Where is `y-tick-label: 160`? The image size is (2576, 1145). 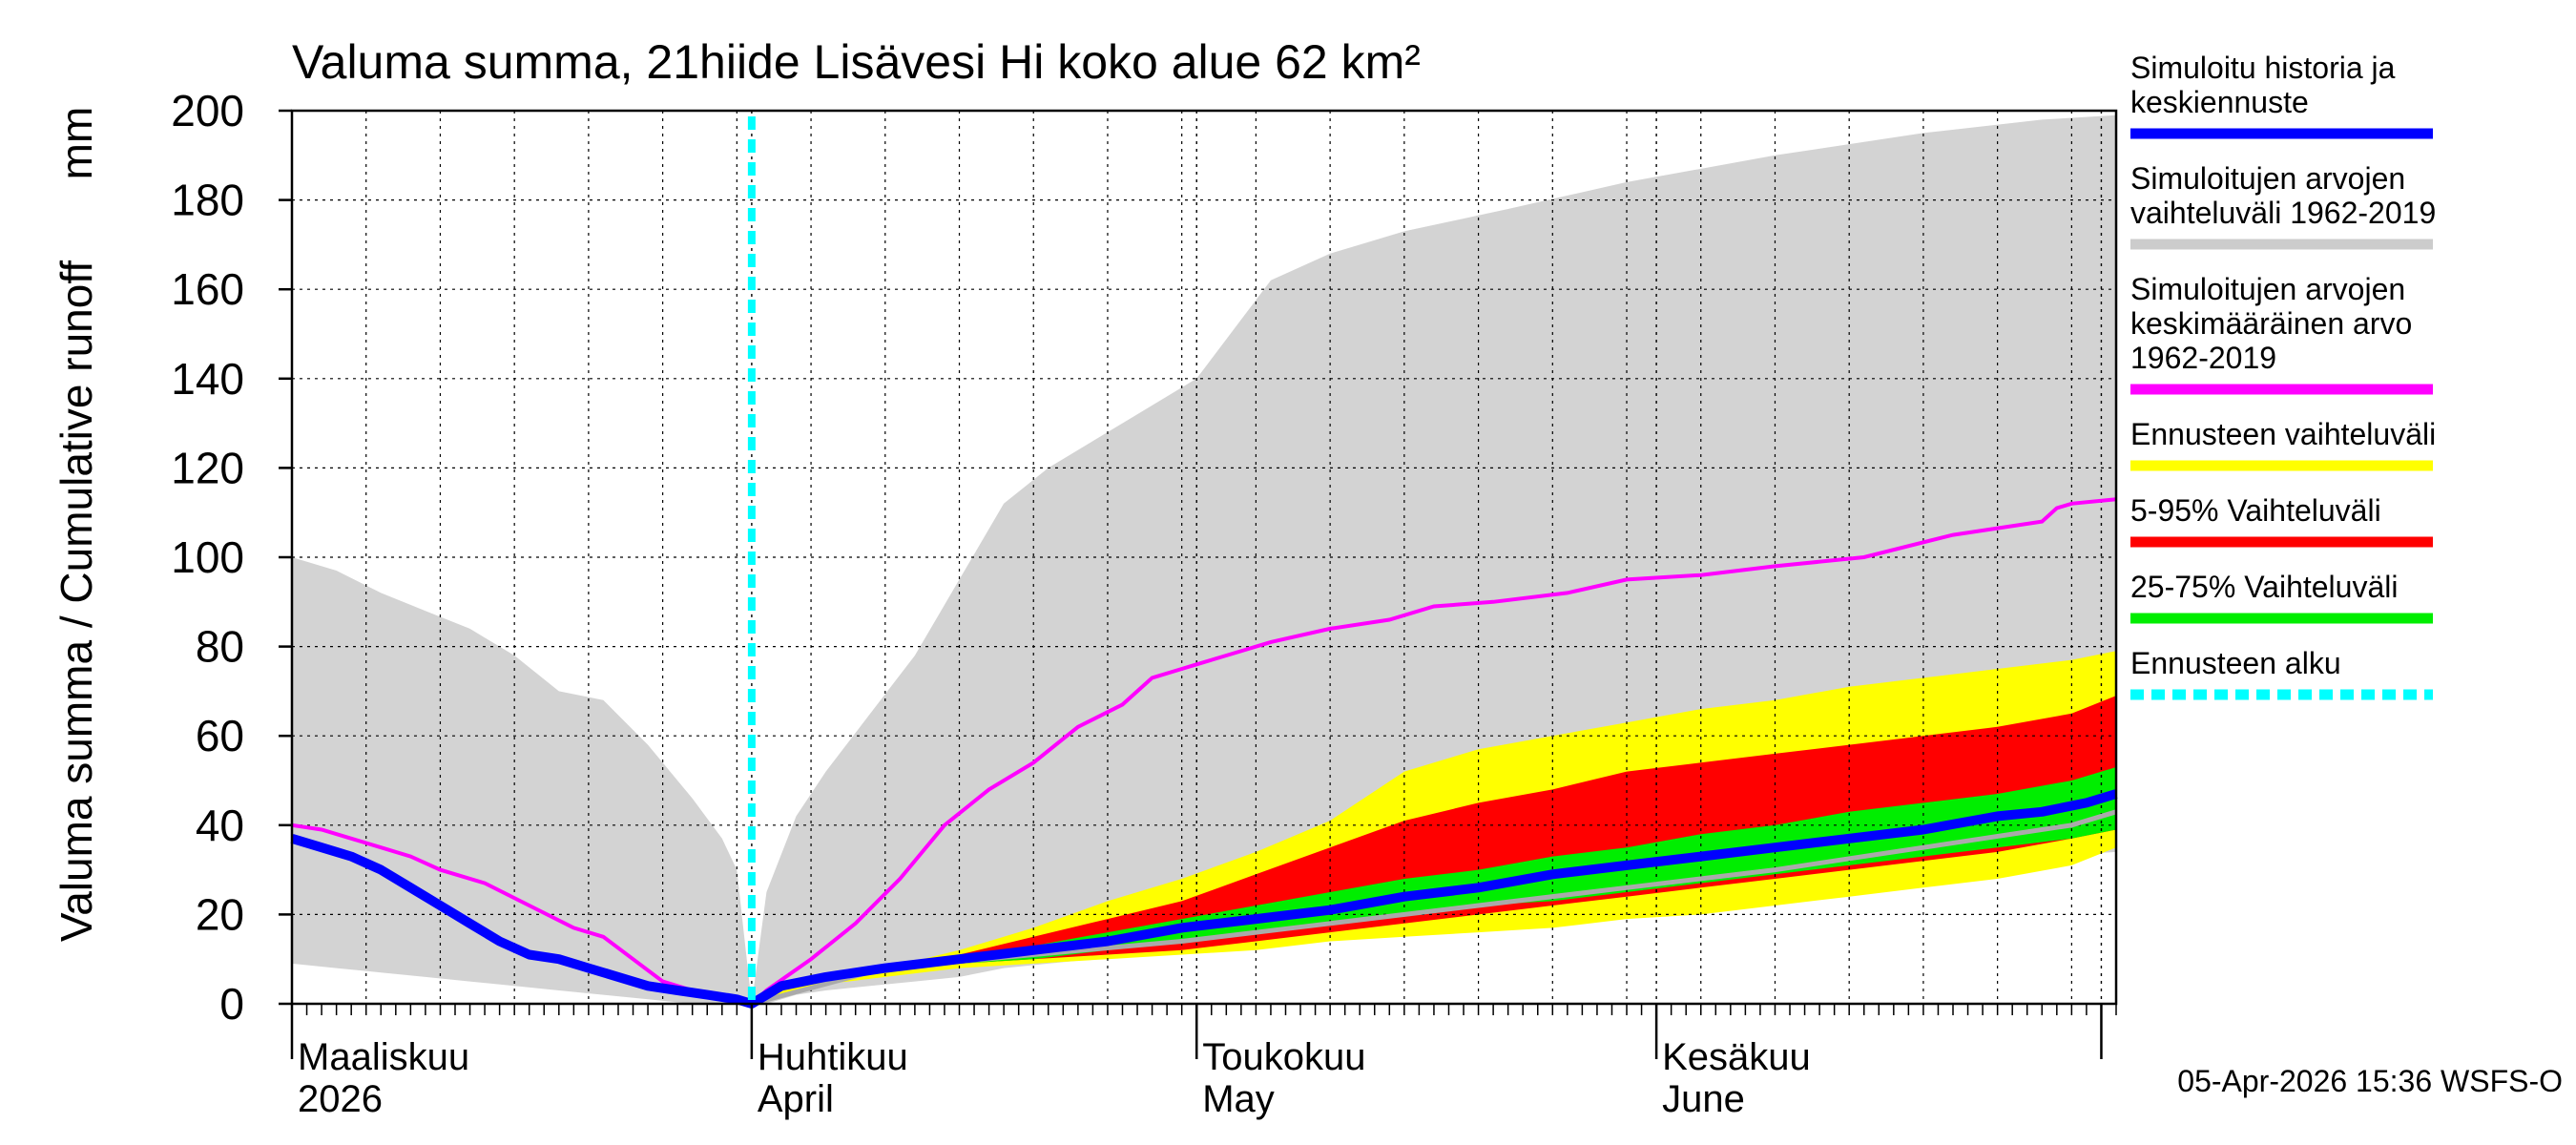
y-tick-label: 160 is located at coordinates (207, 289).